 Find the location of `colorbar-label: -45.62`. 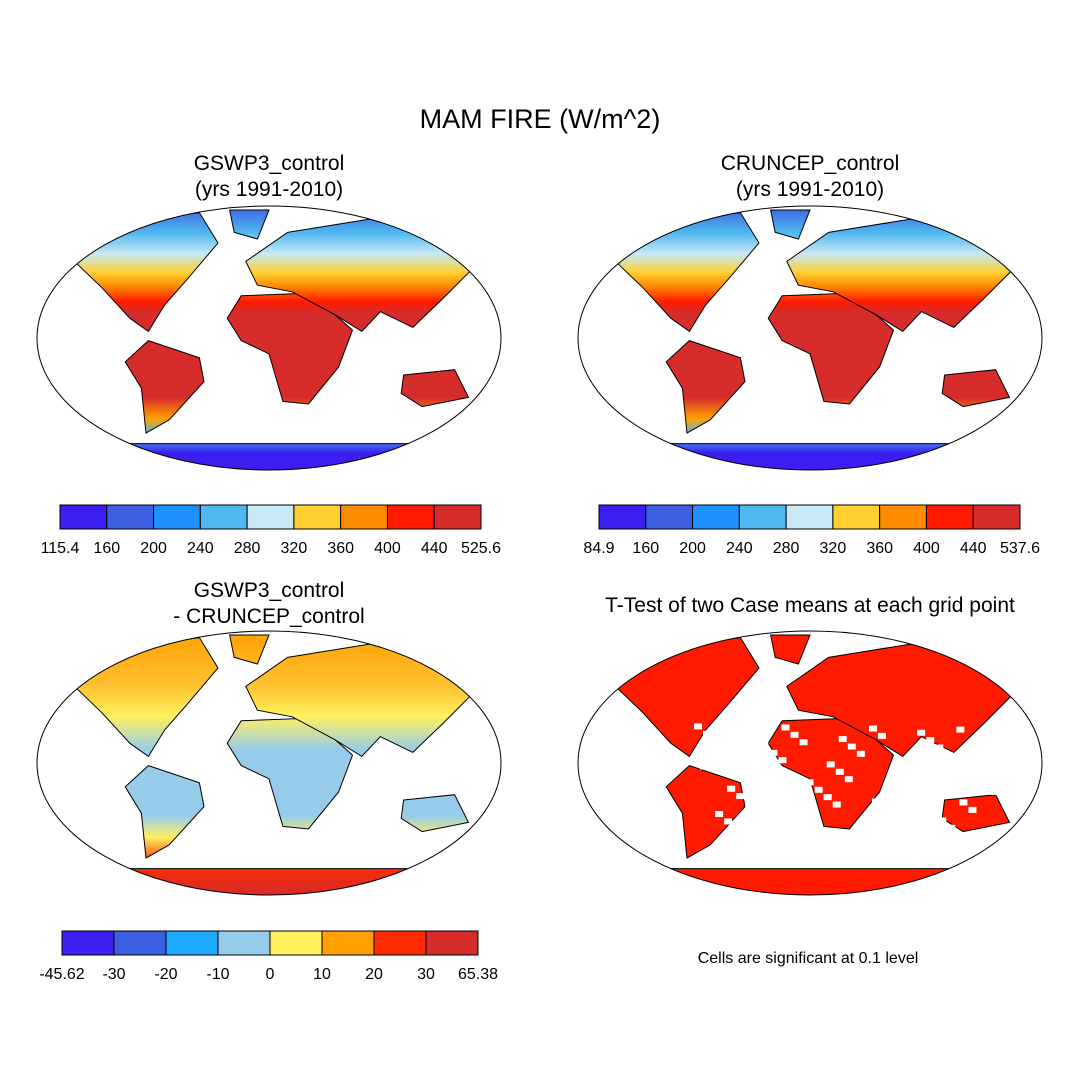

colorbar-label: -45.62 is located at coordinates (61, 974).